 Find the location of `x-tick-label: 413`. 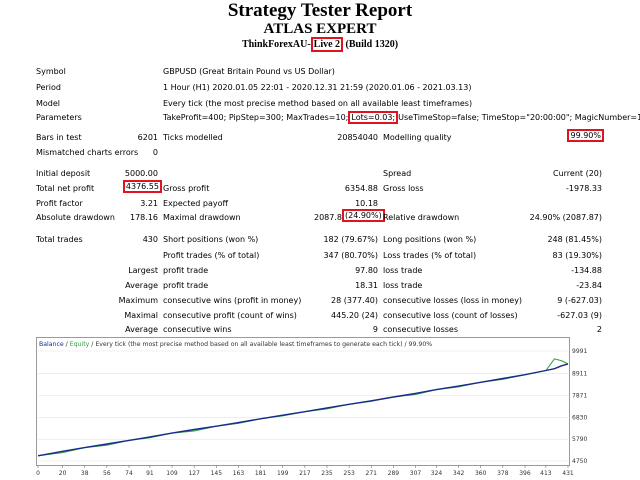

x-tick-label: 413 is located at coordinates (546, 473).